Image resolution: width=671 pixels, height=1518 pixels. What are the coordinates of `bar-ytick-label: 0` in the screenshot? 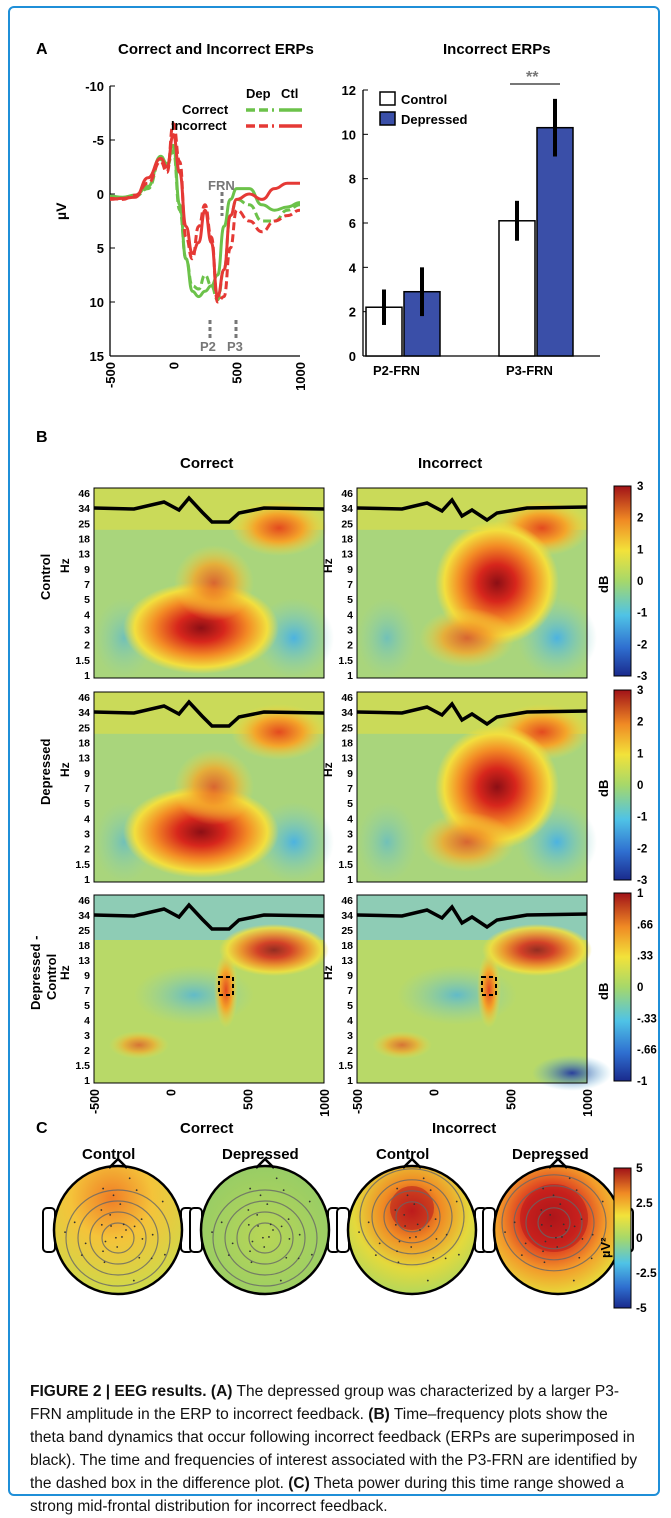 It's located at (352, 356).